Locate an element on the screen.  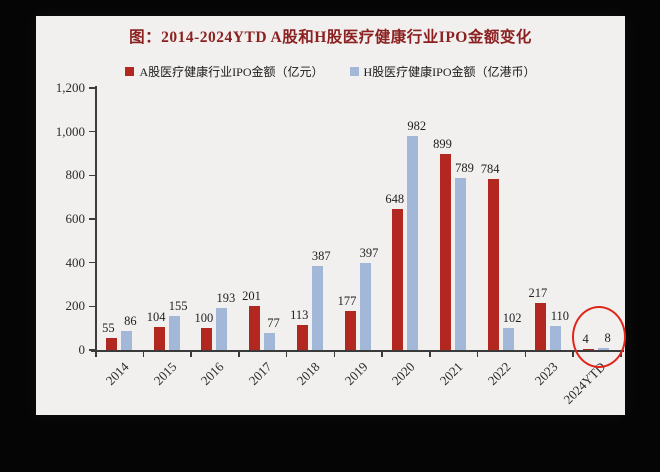
bar-a-2022 is located at coordinates (493, 264).